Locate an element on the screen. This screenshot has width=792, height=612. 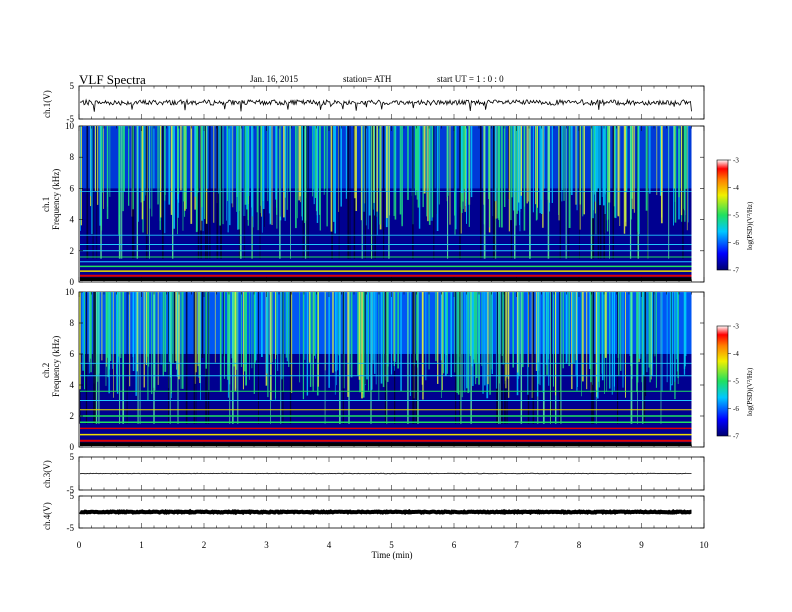
x-tick-label: 0 is located at coordinates (79, 545).